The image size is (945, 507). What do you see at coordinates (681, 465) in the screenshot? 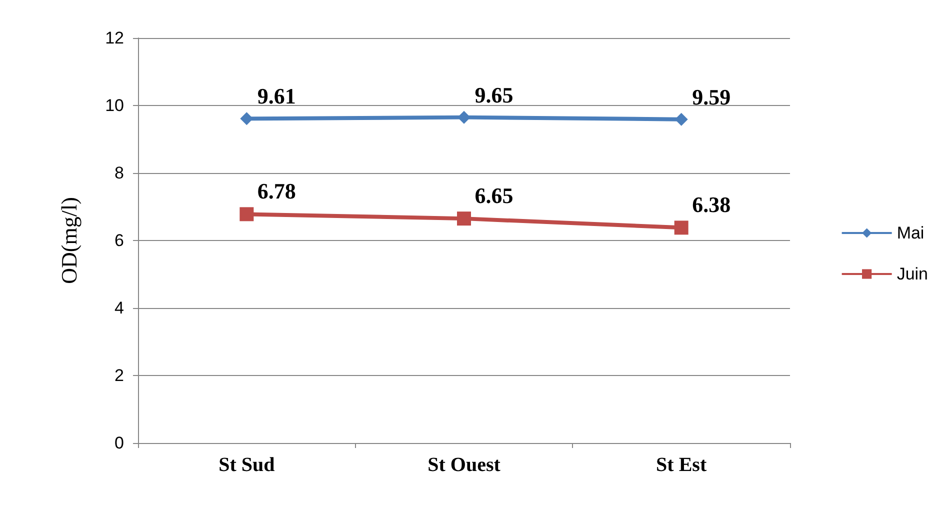
I see `x-tick-label: St Est` at bounding box center [681, 465].